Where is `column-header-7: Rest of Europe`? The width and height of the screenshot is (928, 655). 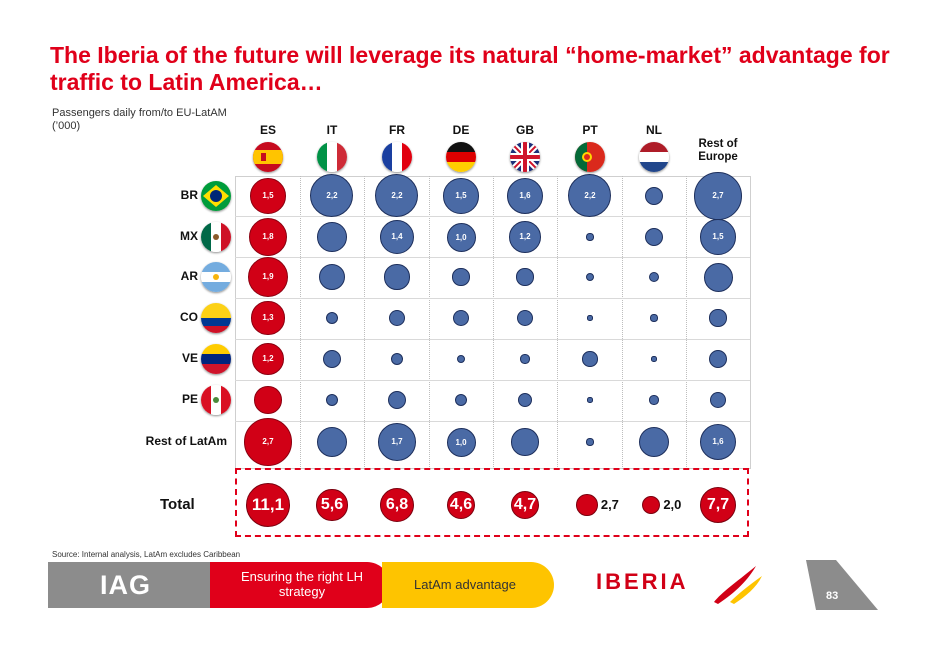 column-header-7: Rest of Europe is located at coordinates (718, 151).